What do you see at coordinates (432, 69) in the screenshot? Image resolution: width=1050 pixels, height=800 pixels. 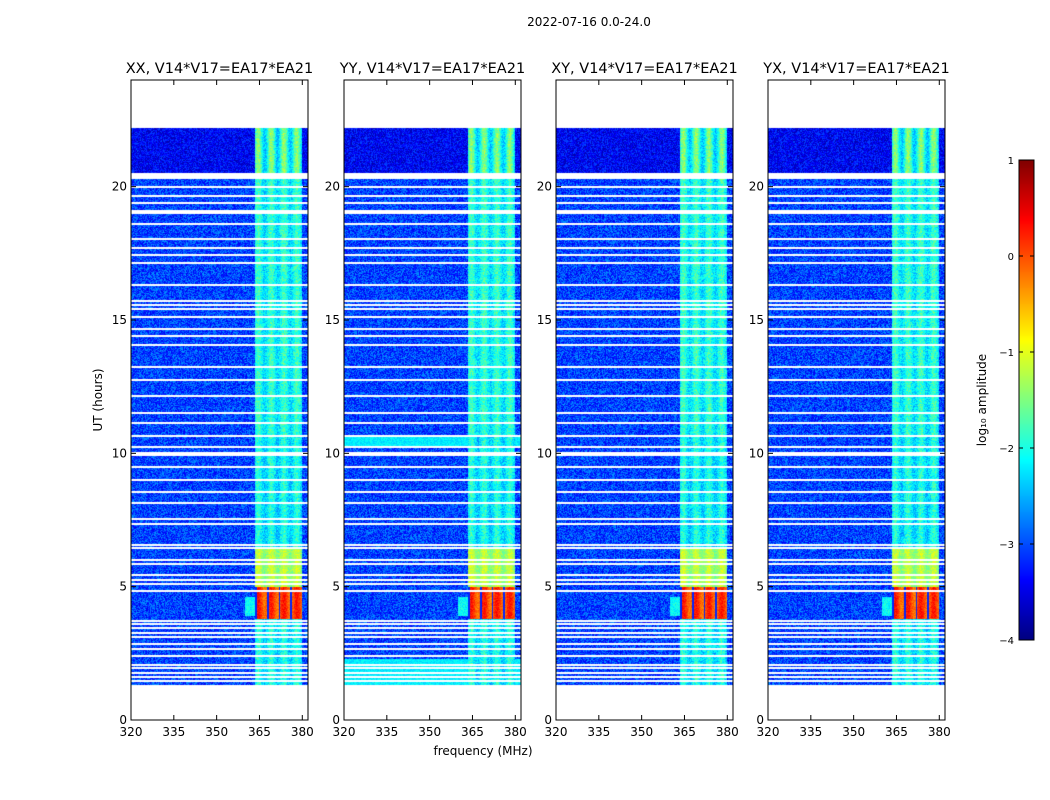 I see `panel-title: YY, V14*V17=EA17*EA21` at bounding box center [432, 69].